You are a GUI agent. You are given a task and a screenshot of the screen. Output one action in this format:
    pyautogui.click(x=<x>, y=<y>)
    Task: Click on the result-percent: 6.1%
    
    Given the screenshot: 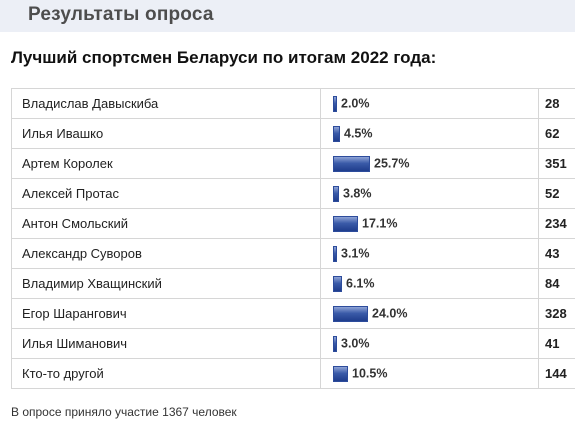 What is the action you would take?
    pyautogui.click(x=360, y=283)
    